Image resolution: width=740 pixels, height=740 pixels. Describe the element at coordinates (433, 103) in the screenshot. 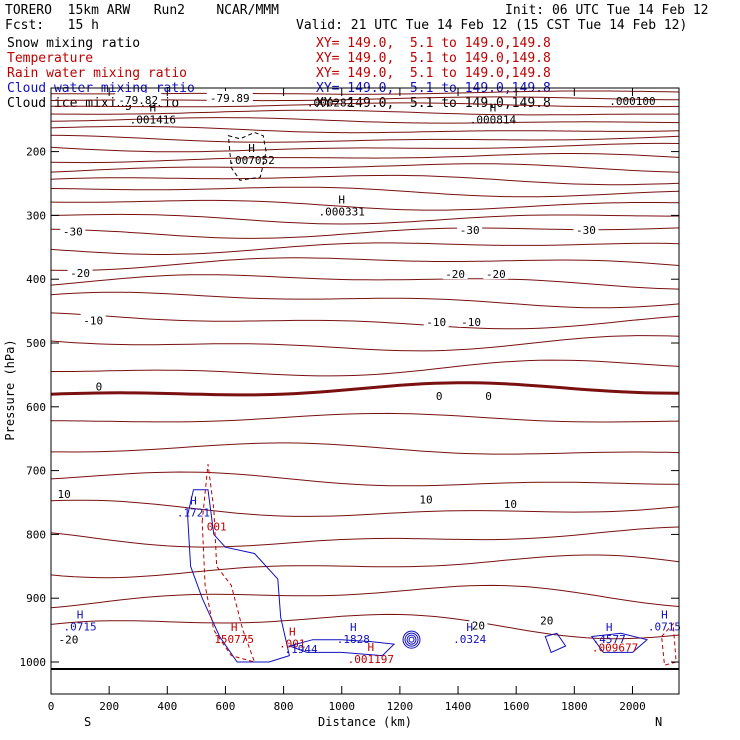

I see `legend-xy-cloud-ice: XY= 149.0, 5.1 to 149.0,149.8` at that location.